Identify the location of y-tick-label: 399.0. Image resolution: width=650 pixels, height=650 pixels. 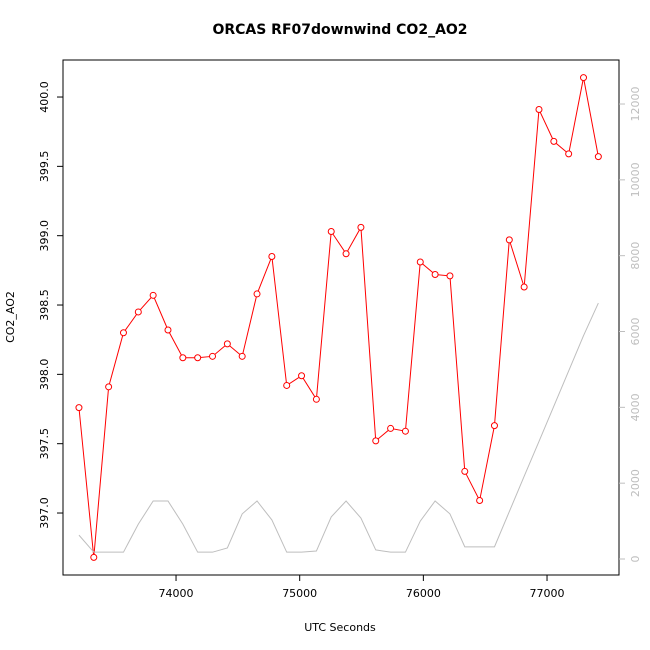
(44, 236).